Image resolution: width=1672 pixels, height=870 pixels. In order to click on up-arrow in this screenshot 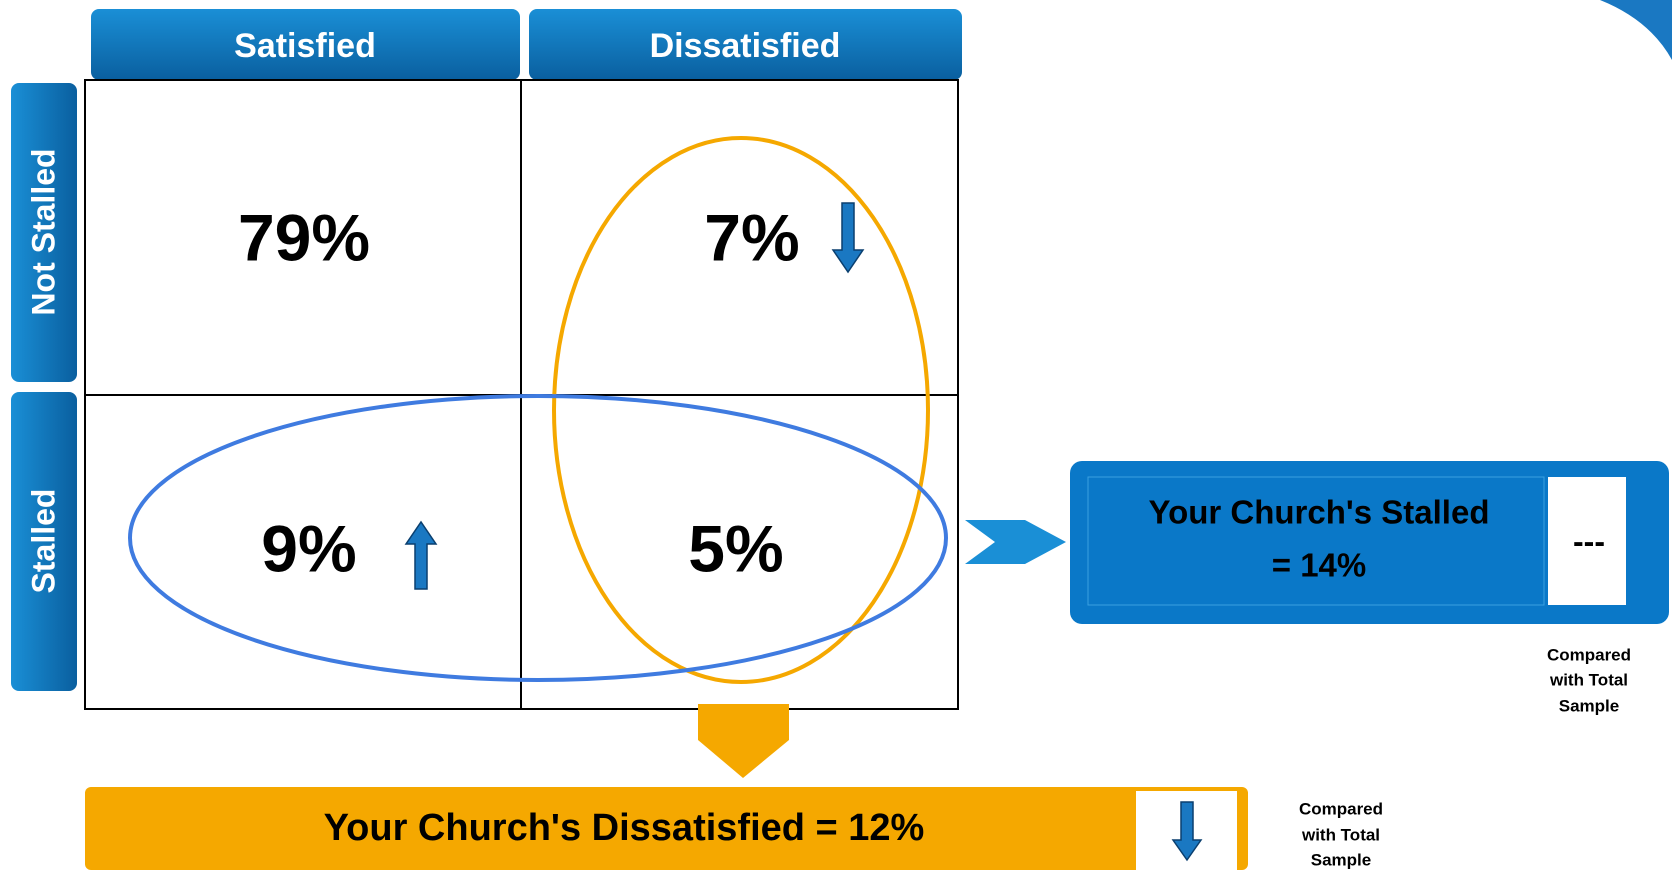, I will do `click(421, 555)`.